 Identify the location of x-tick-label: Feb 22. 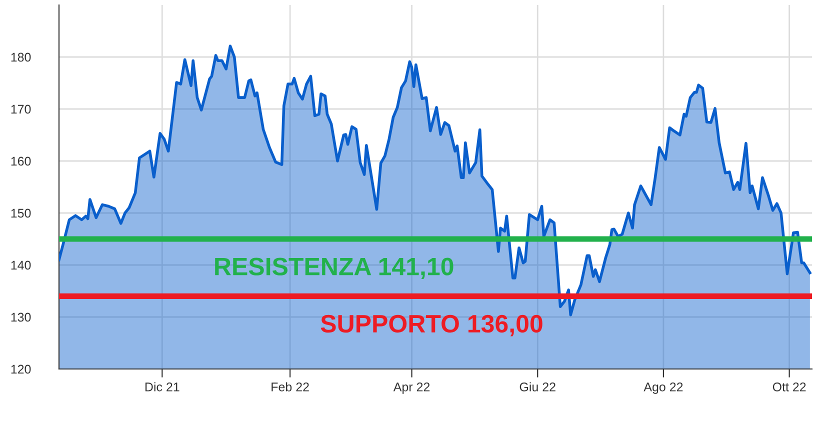
(290, 387).